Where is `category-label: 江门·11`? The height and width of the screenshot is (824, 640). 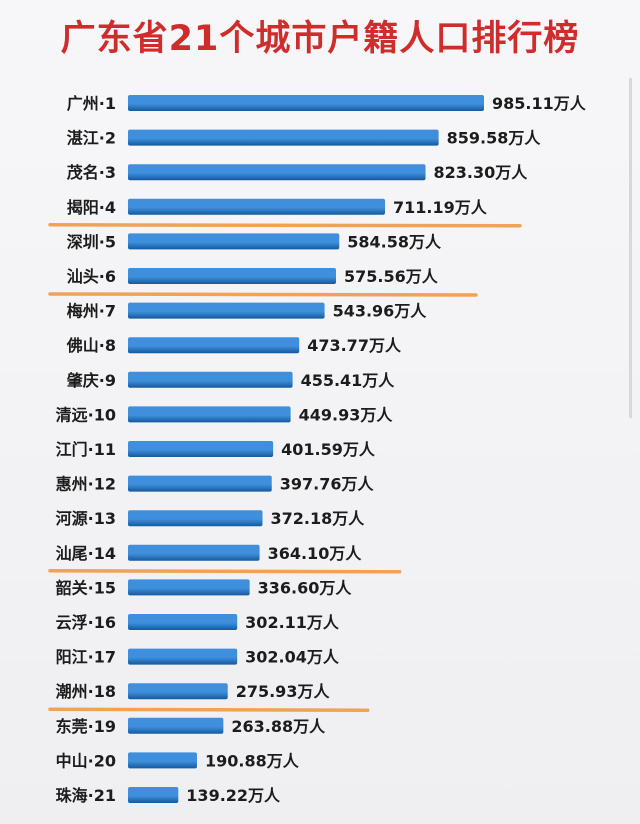
category-label: 江门·11 is located at coordinates (86, 449).